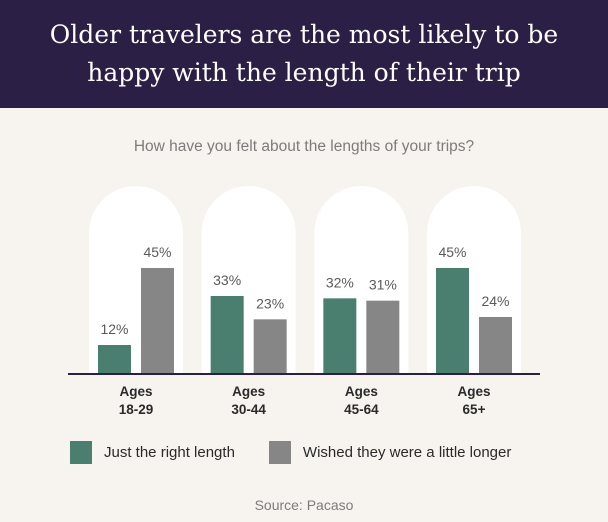 Image resolution: width=608 pixels, height=522 pixels. I want to click on data-label-s0-c3: 45%, so click(452, 252).